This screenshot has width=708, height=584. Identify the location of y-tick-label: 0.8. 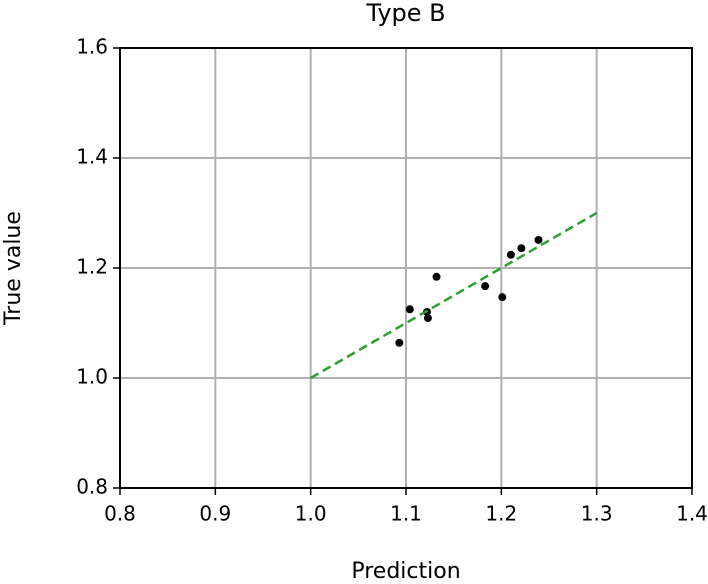
(92, 487).